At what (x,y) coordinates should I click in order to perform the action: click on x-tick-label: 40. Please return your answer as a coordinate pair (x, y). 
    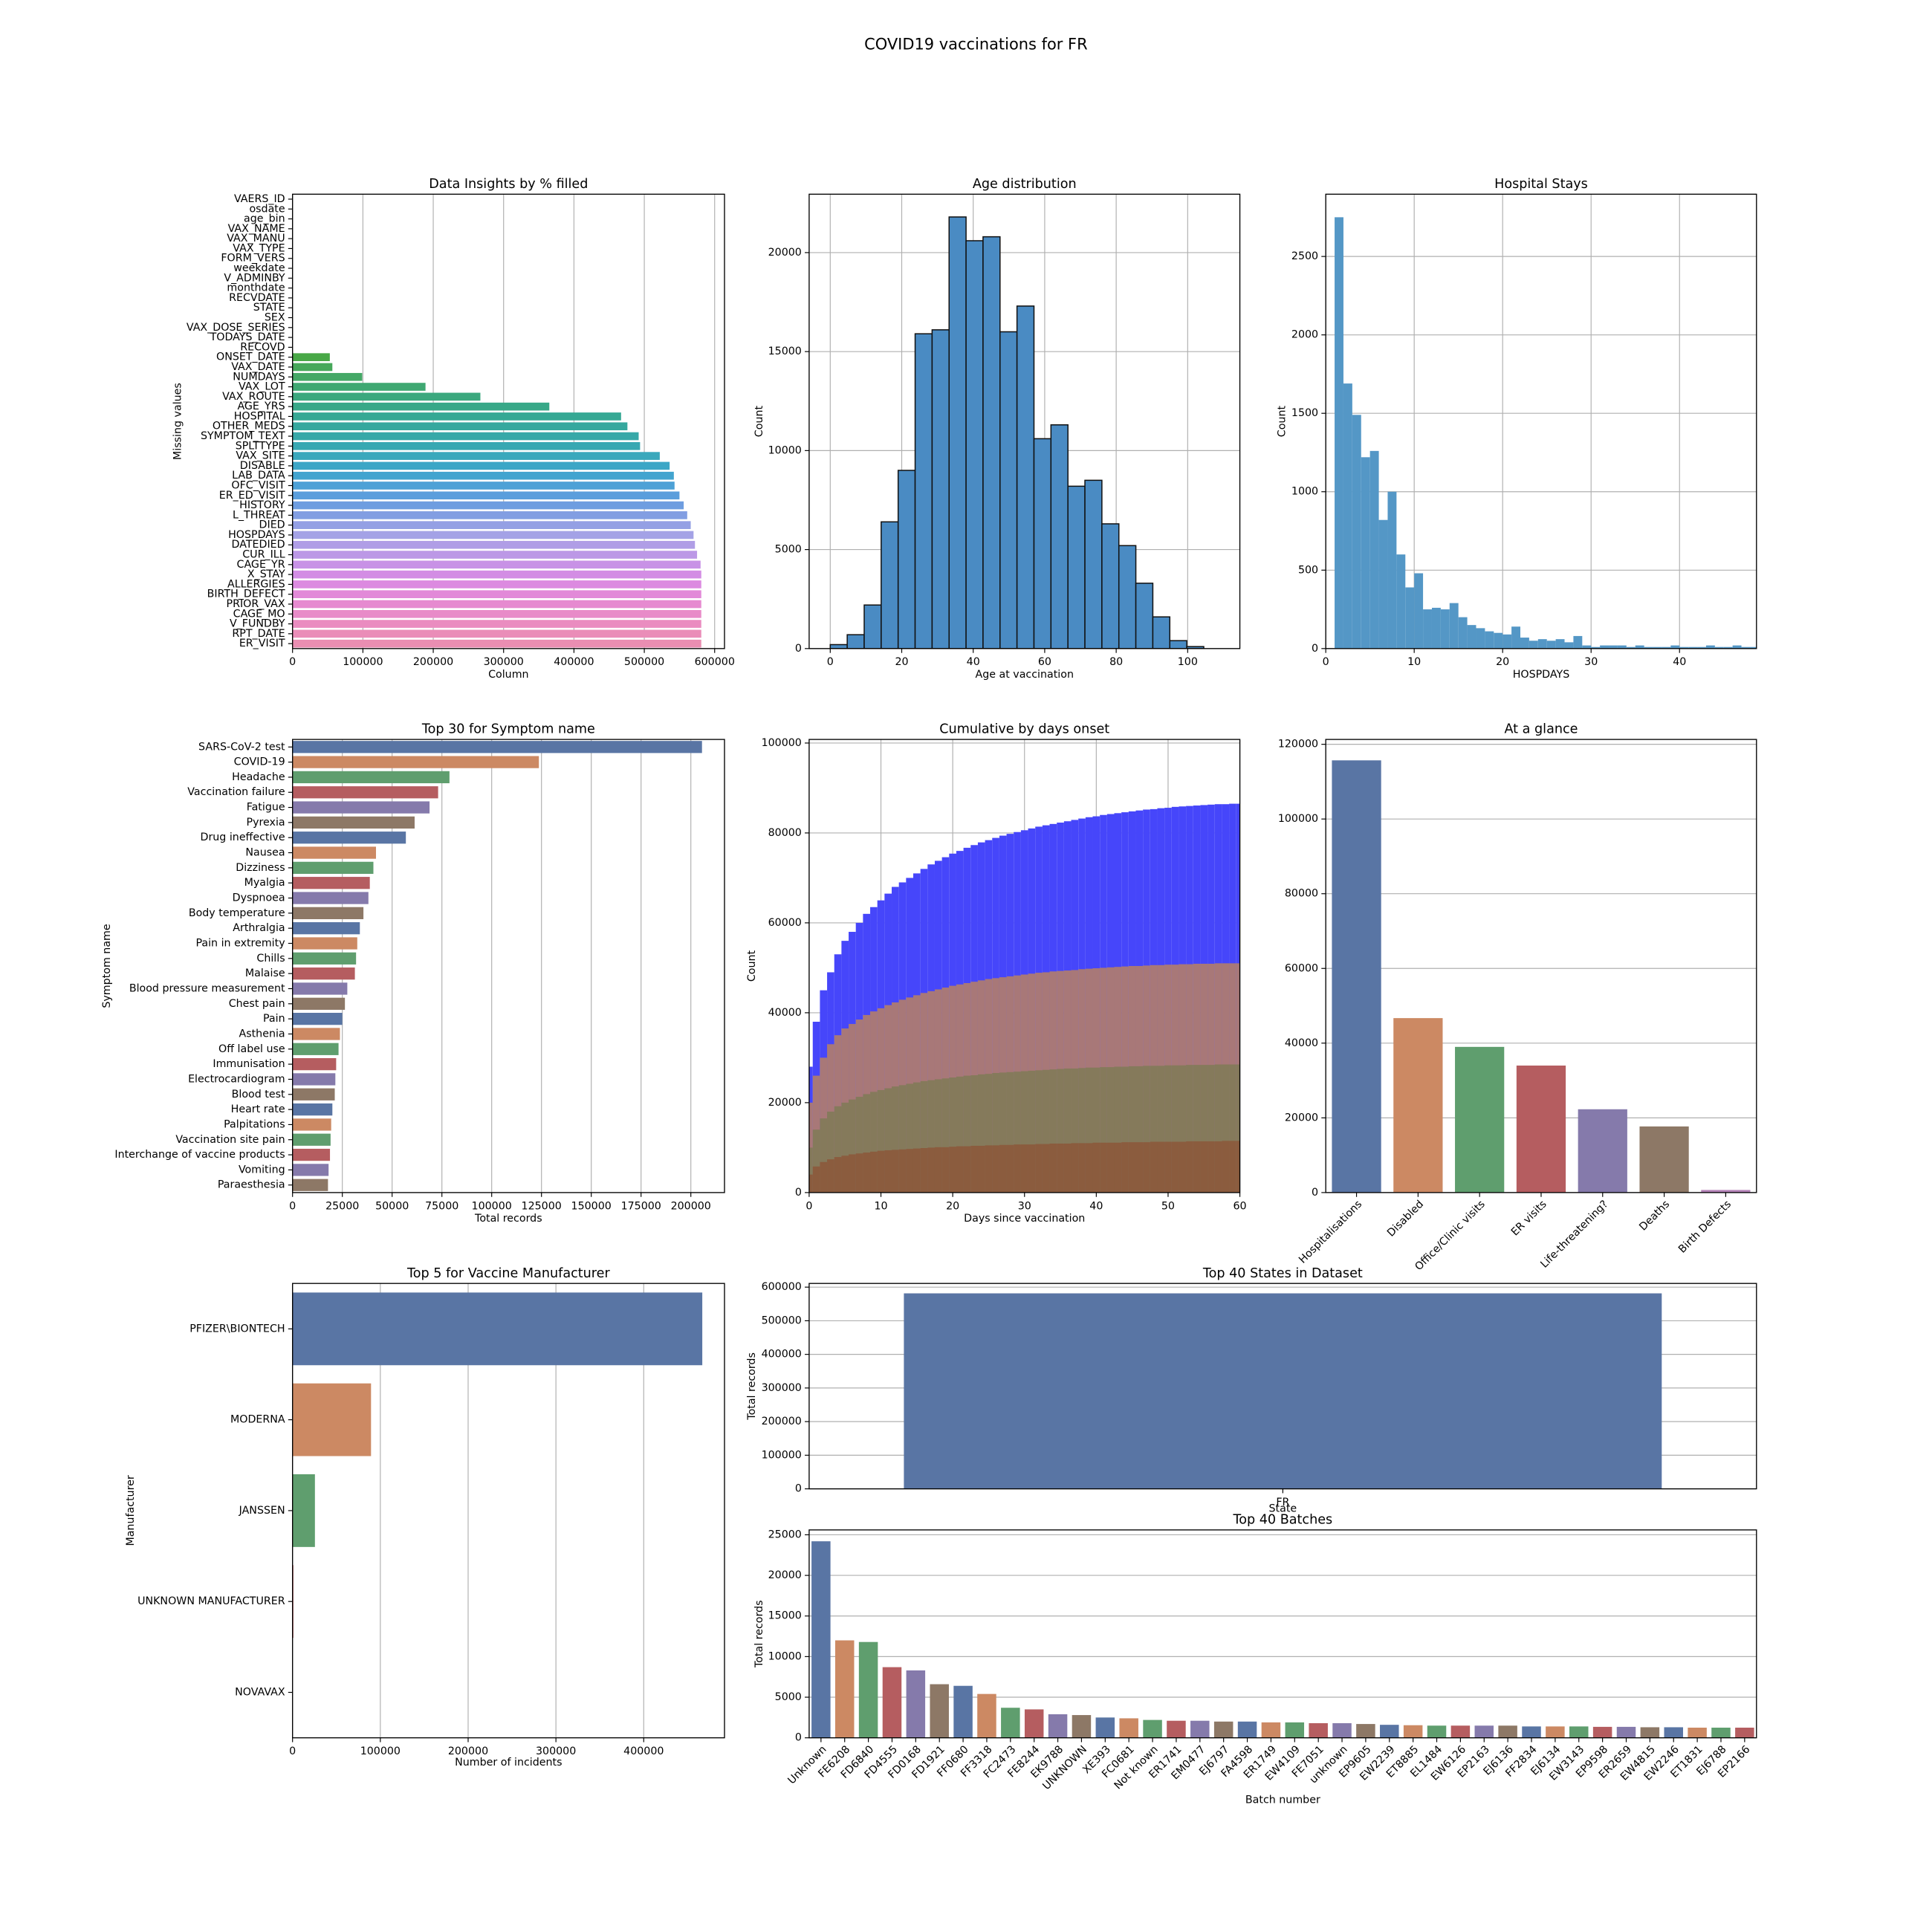
    Looking at the image, I should click on (1096, 1206).